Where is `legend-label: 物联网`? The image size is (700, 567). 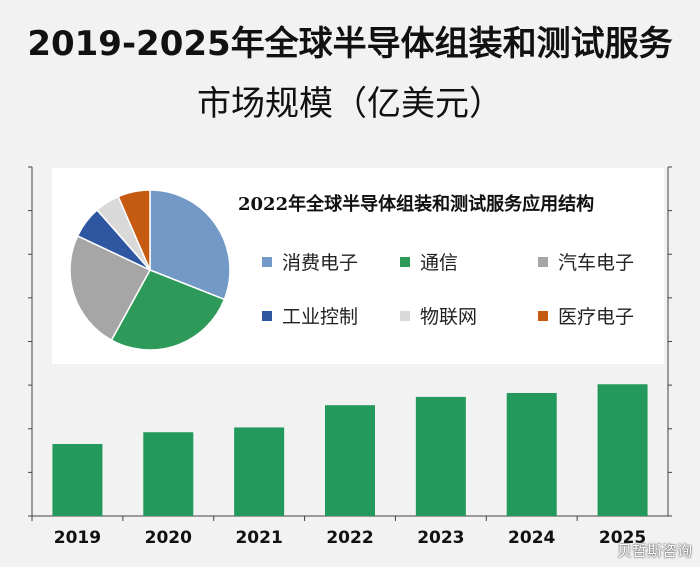 legend-label: 物联网 is located at coordinates (449, 317).